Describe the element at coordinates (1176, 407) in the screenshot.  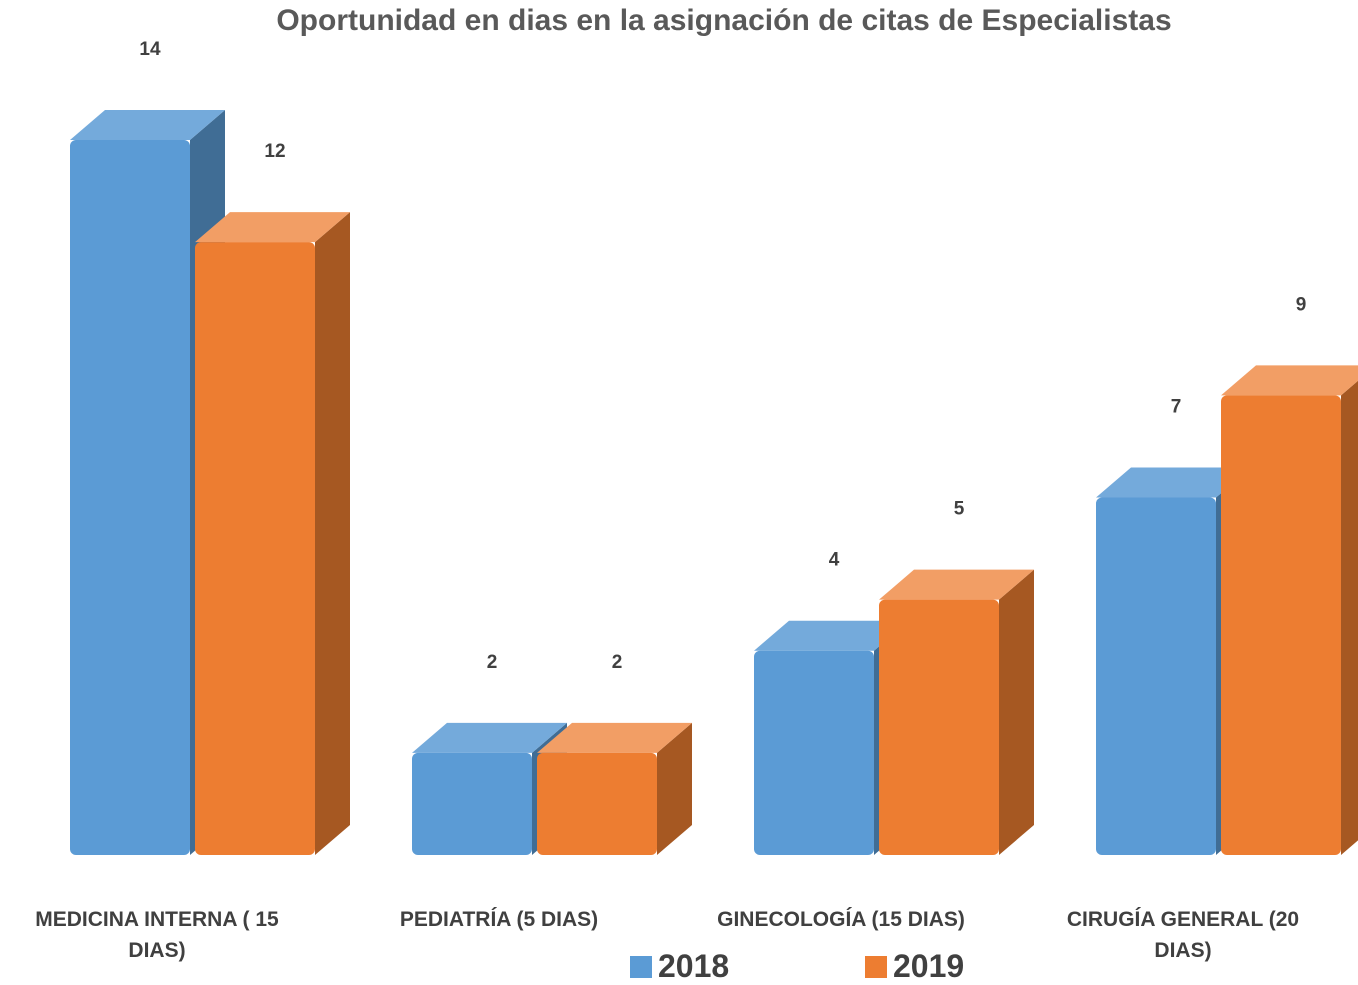
I see `data-label: 7` at that location.